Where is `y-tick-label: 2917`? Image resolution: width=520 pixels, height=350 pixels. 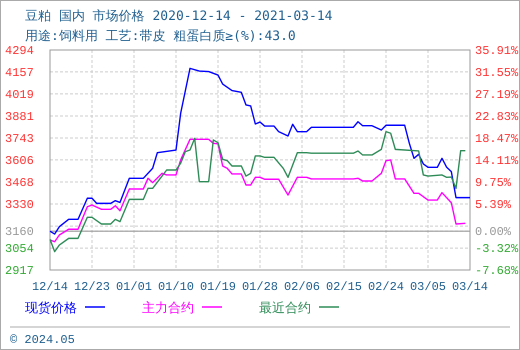 y-tick-label: 2917 is located at coordinates (19, 271).